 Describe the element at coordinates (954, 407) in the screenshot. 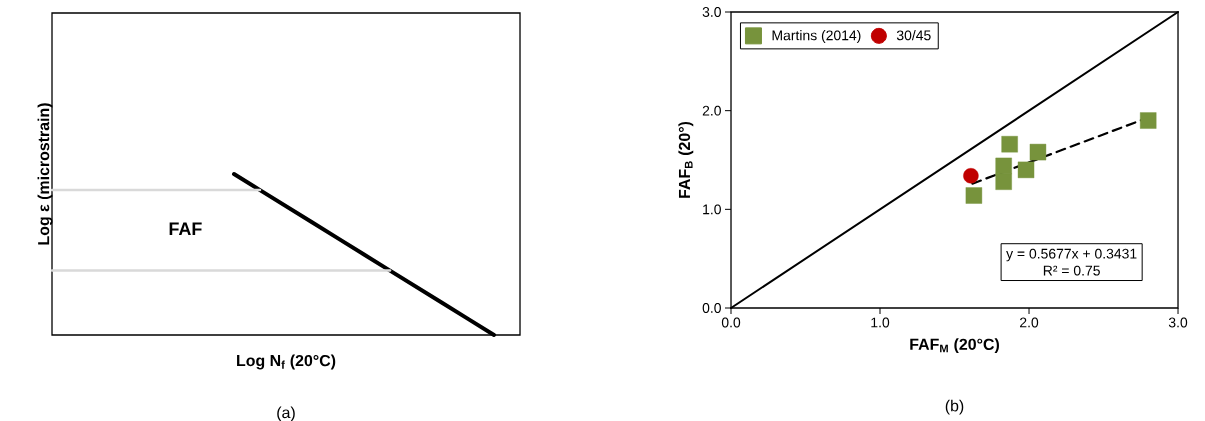

I see `text: (b)` at that location.